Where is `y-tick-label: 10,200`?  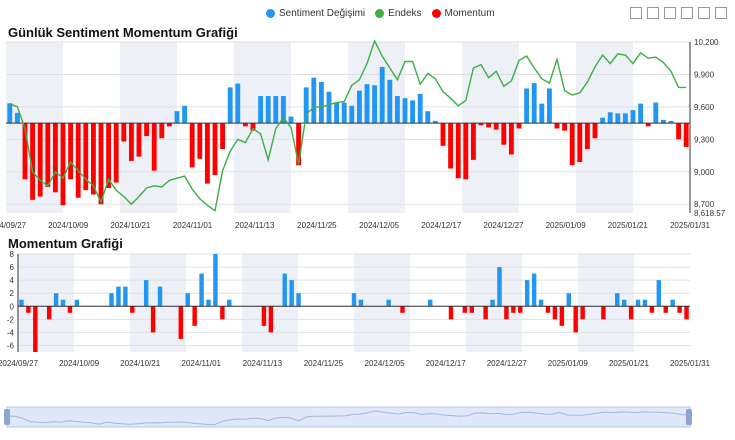 y-tick-label: 10,200 is located at coordinates (706, 42).